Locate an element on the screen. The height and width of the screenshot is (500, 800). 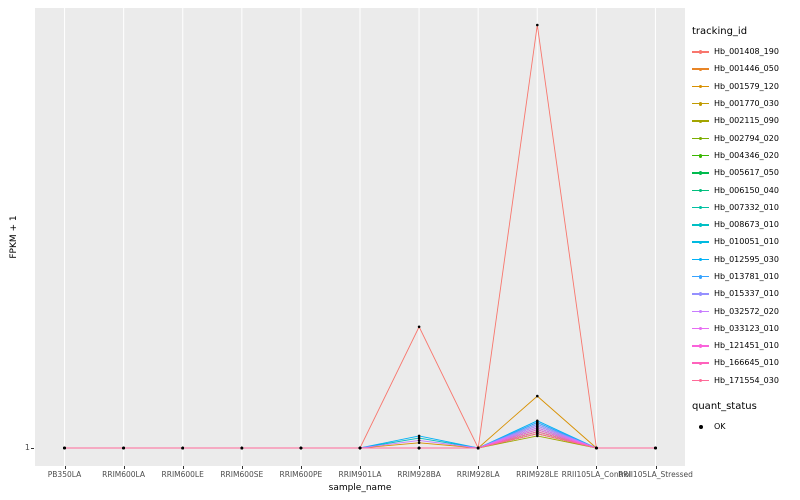
legend-item: Hb_002115_090 is located at coordinates (745, 120).